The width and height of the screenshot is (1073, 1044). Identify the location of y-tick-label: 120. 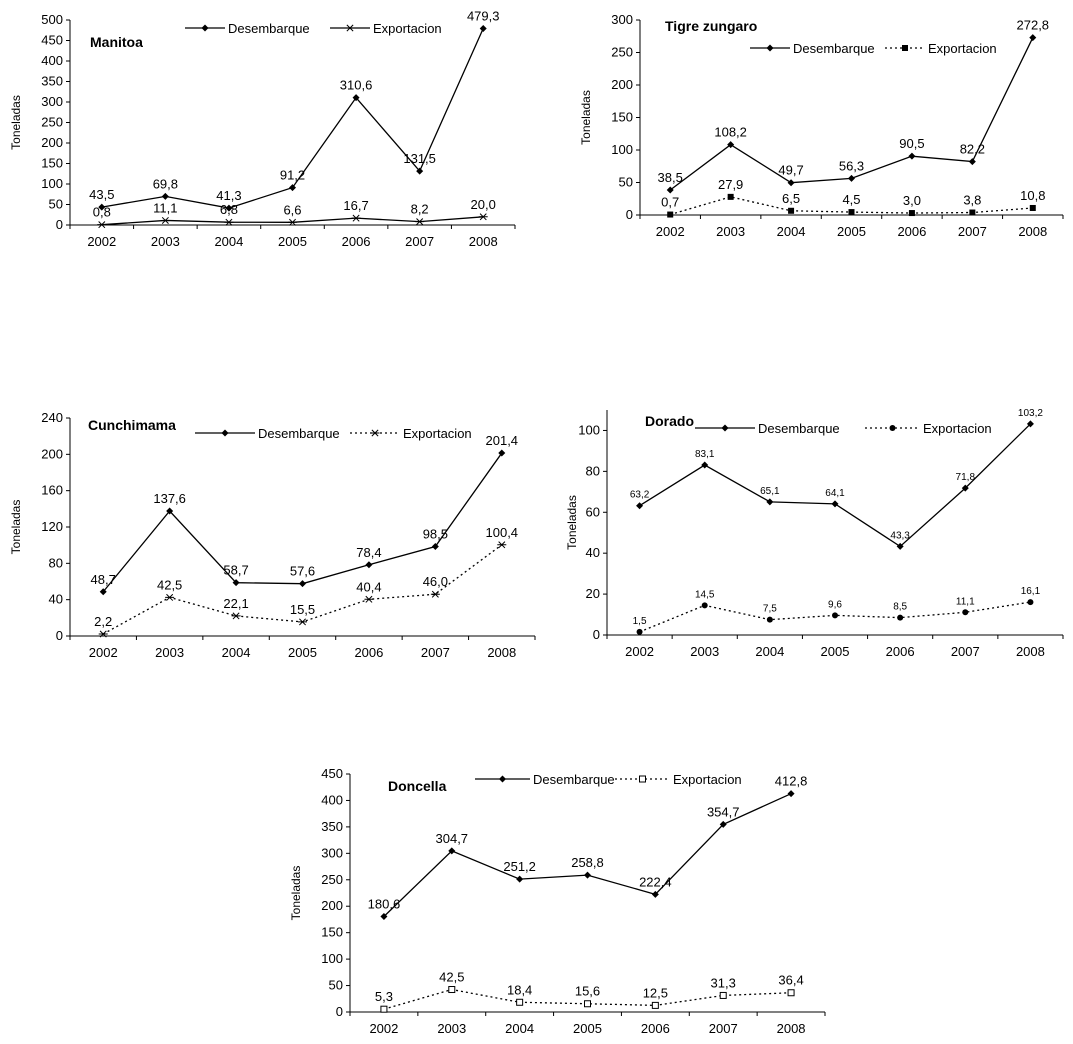
(52, 526).